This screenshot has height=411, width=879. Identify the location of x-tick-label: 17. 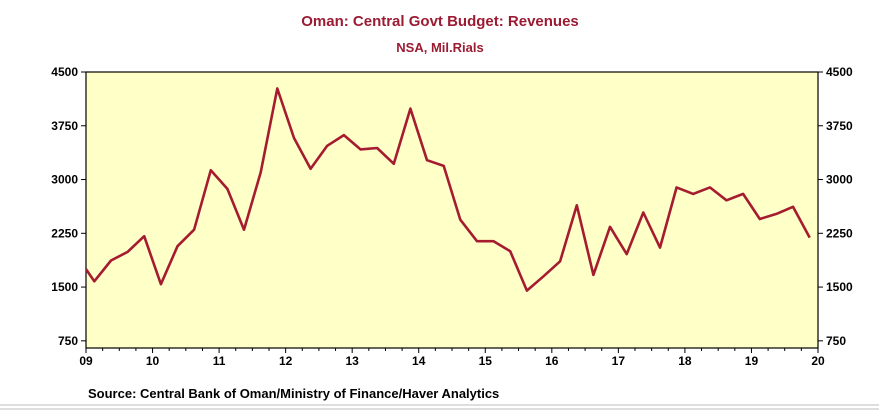
(619, 361).